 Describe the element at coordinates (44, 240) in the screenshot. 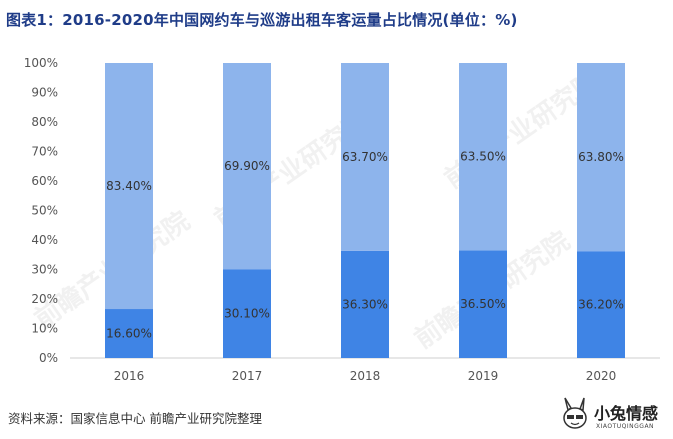

I see `y-tick-label: 40%` at that location.